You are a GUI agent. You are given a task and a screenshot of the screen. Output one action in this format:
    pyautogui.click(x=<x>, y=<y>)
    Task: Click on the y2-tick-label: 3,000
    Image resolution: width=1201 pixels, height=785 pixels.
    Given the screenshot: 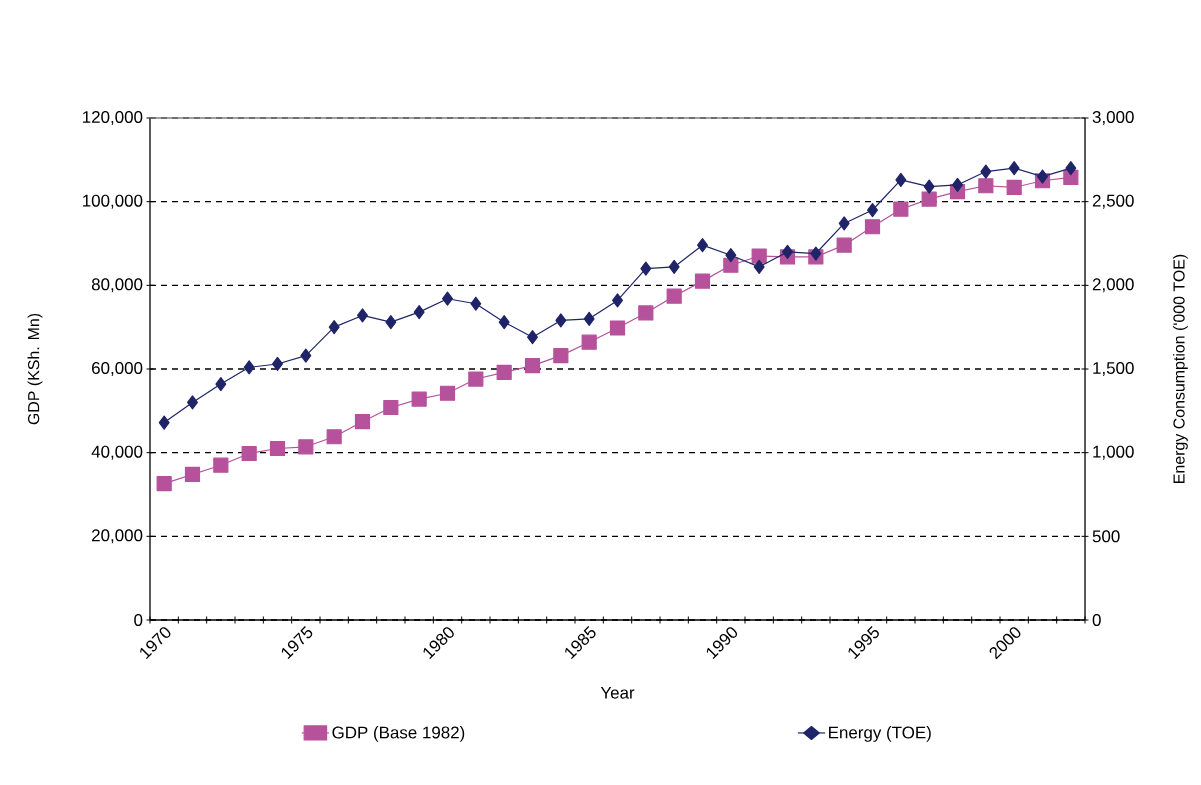 What is the action you would take?
    pyautogui.click(x=1113, y=118)
    